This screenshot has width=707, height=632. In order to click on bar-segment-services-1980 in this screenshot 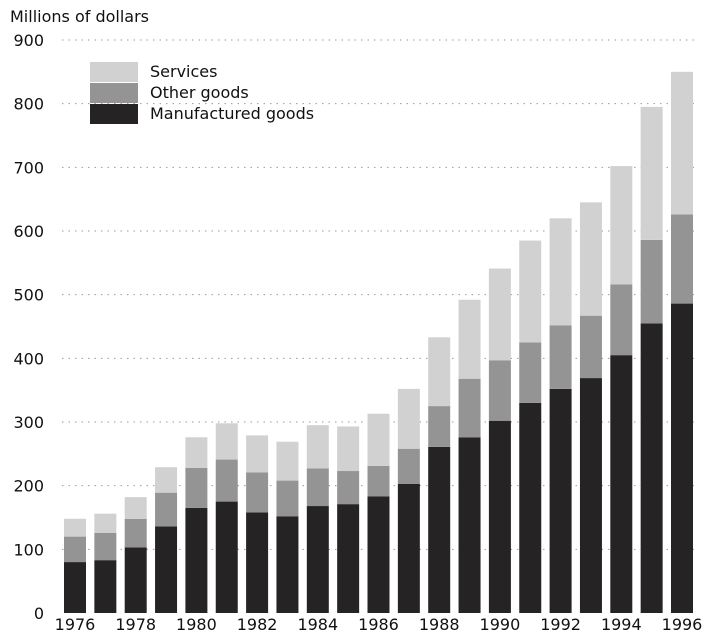, I will do `click(196, 452)`.